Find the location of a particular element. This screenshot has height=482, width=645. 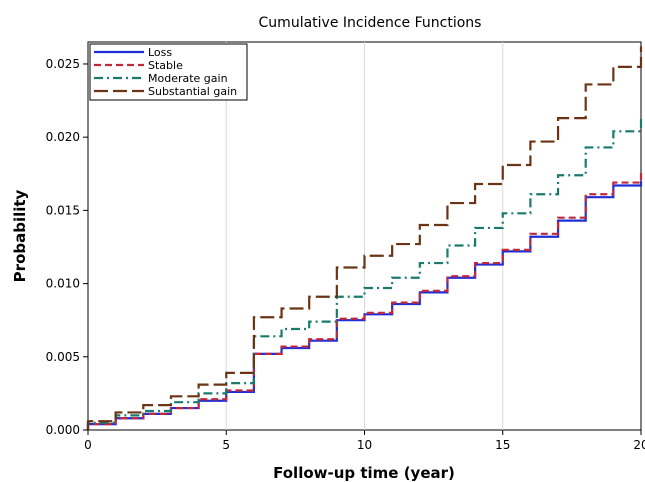

x-tick-label: 10 is located at coordinates (364, 445).